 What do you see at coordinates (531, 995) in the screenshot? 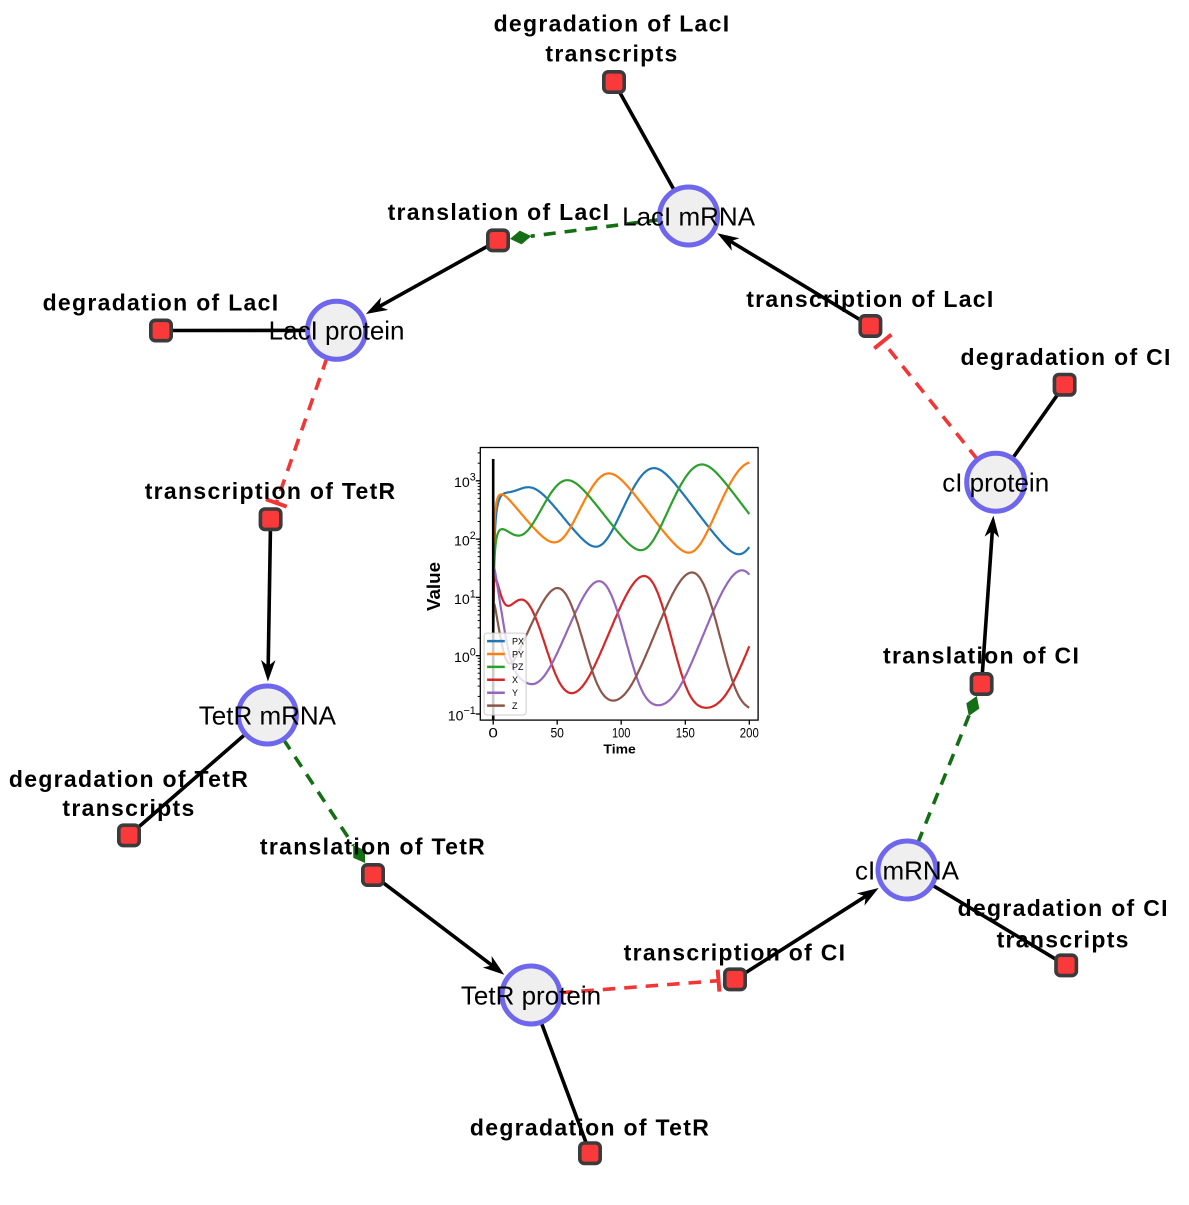
I see `svg-text: TetR protein` at bounding box center [531, 995].